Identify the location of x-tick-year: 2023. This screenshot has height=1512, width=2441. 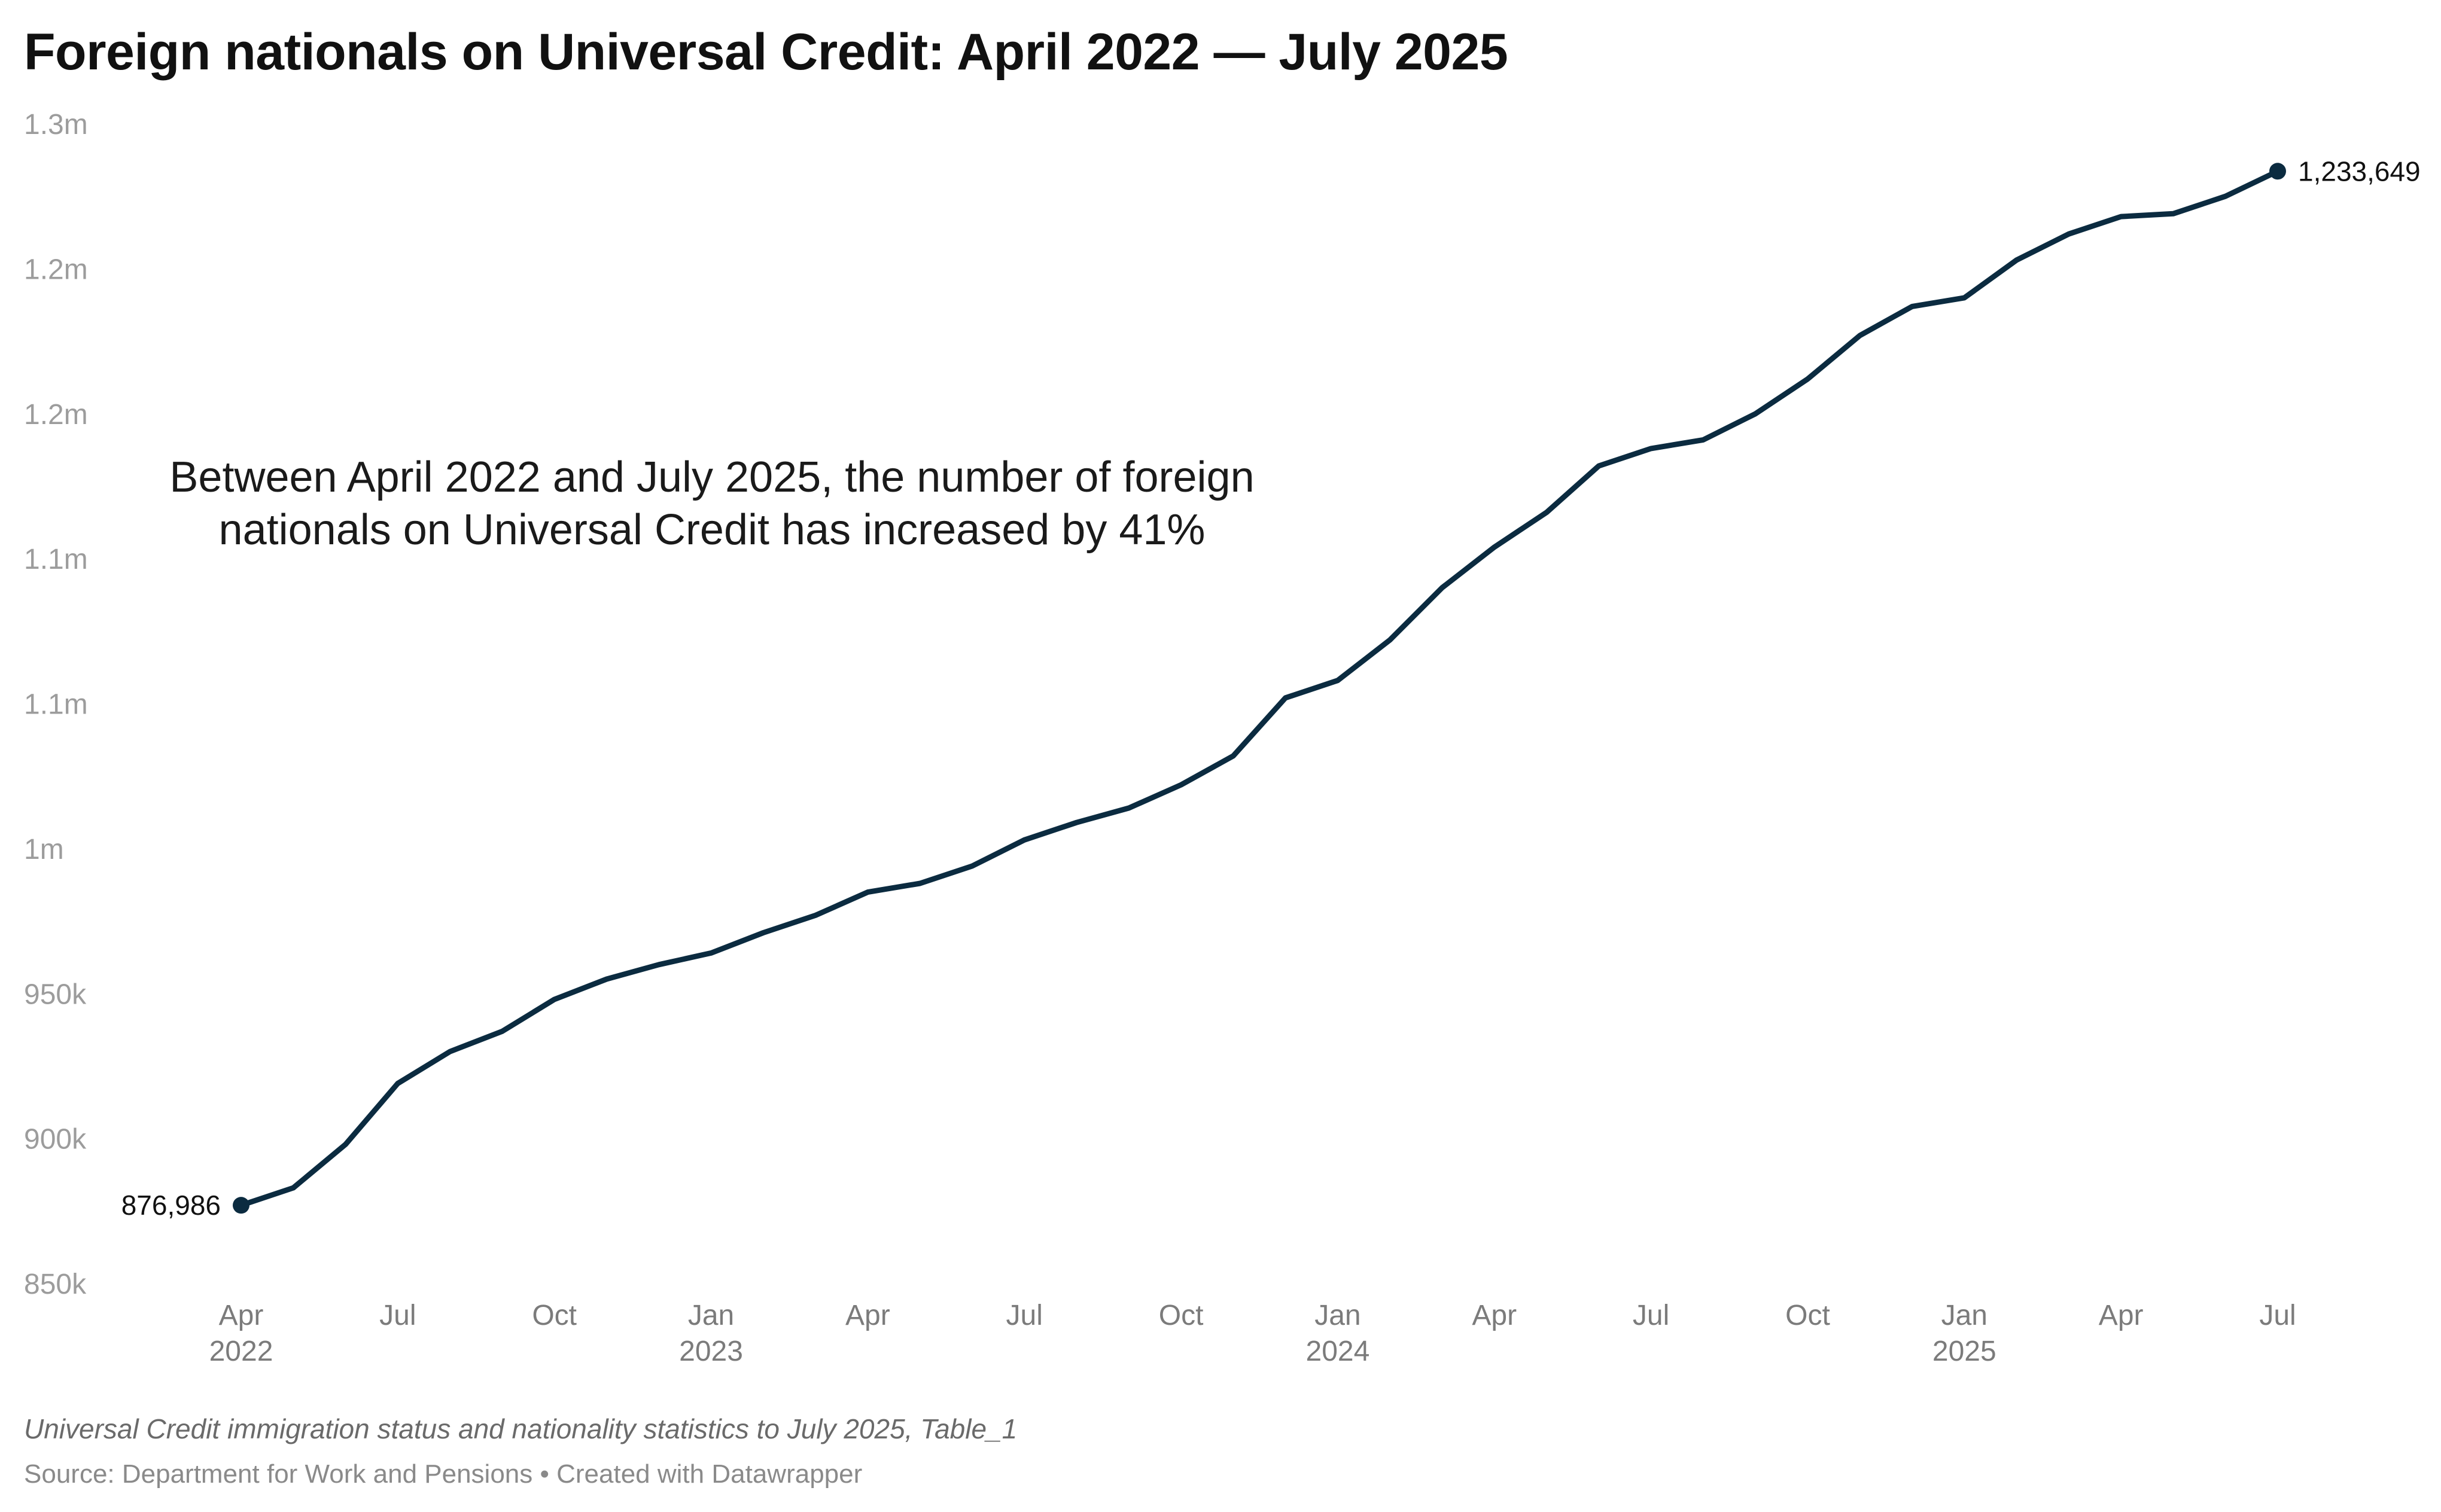
(711, 1351).